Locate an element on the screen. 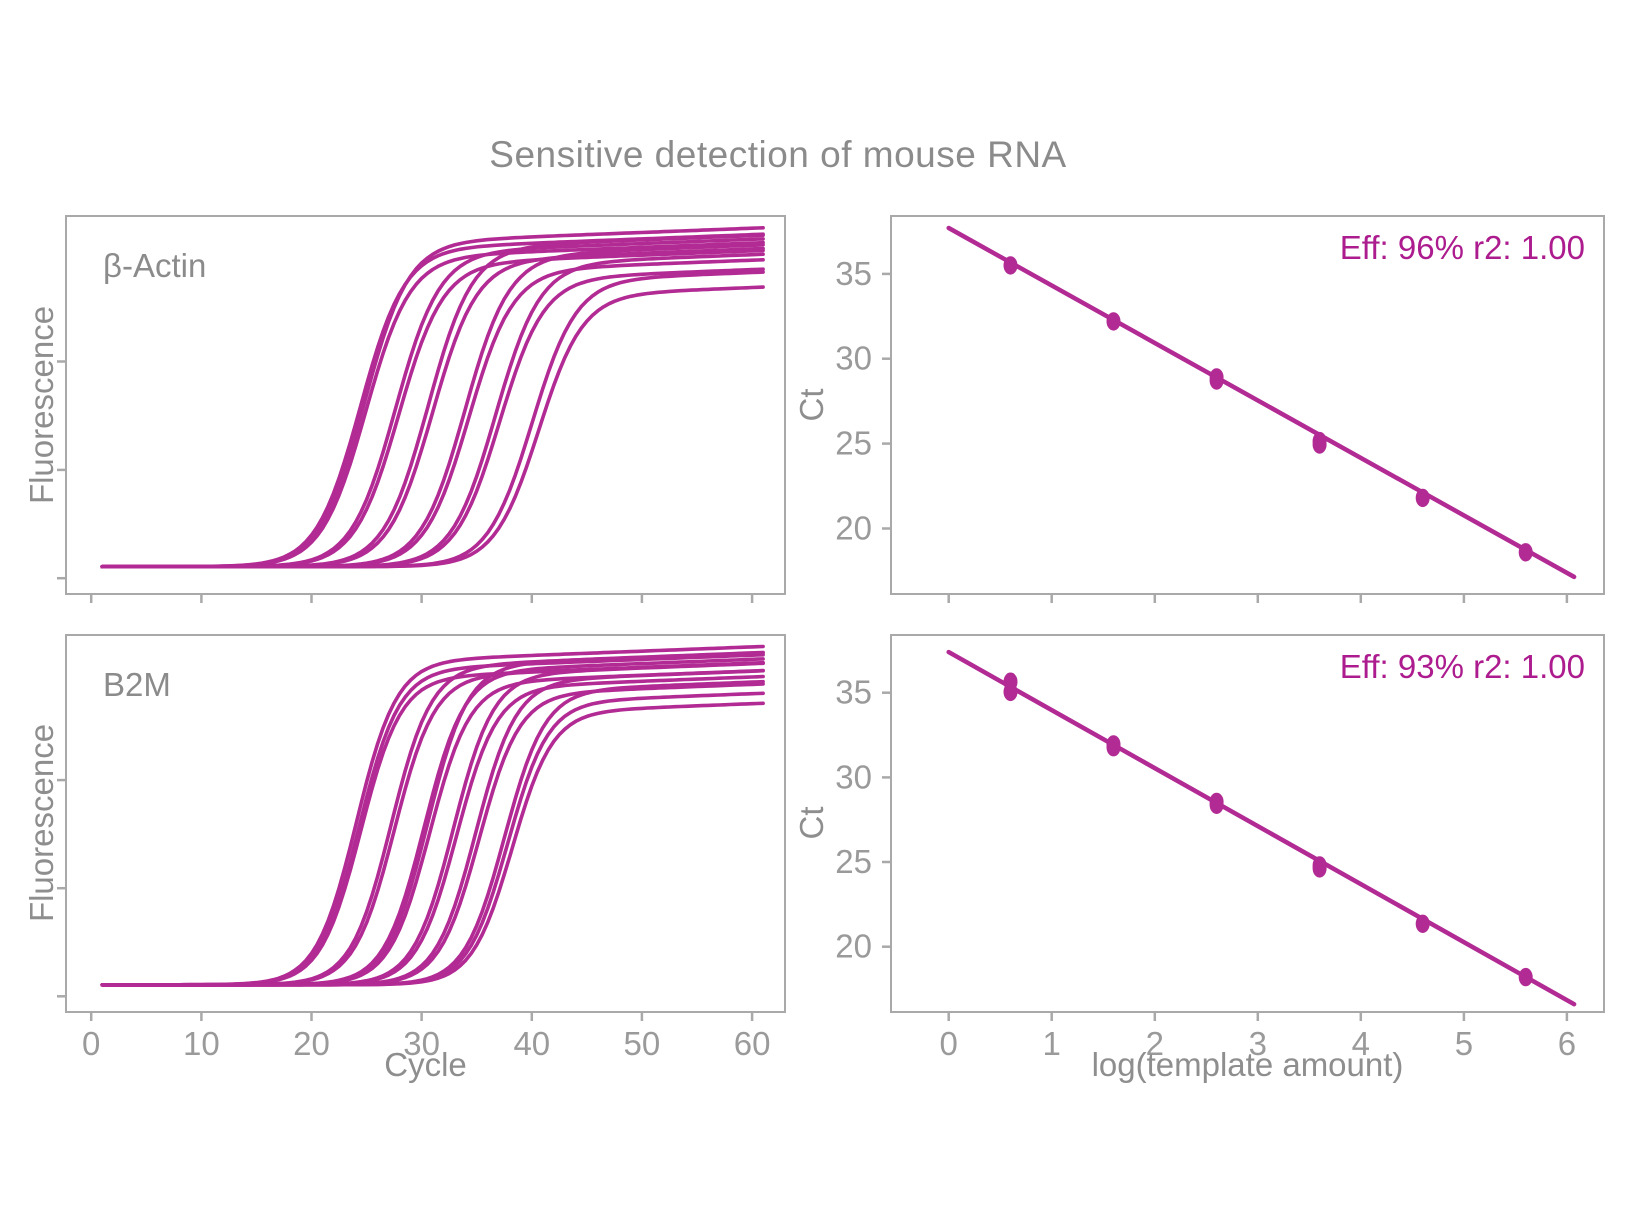  x-axis-title-log-template: log(template amount) is located at coordinates (1247, 1064).